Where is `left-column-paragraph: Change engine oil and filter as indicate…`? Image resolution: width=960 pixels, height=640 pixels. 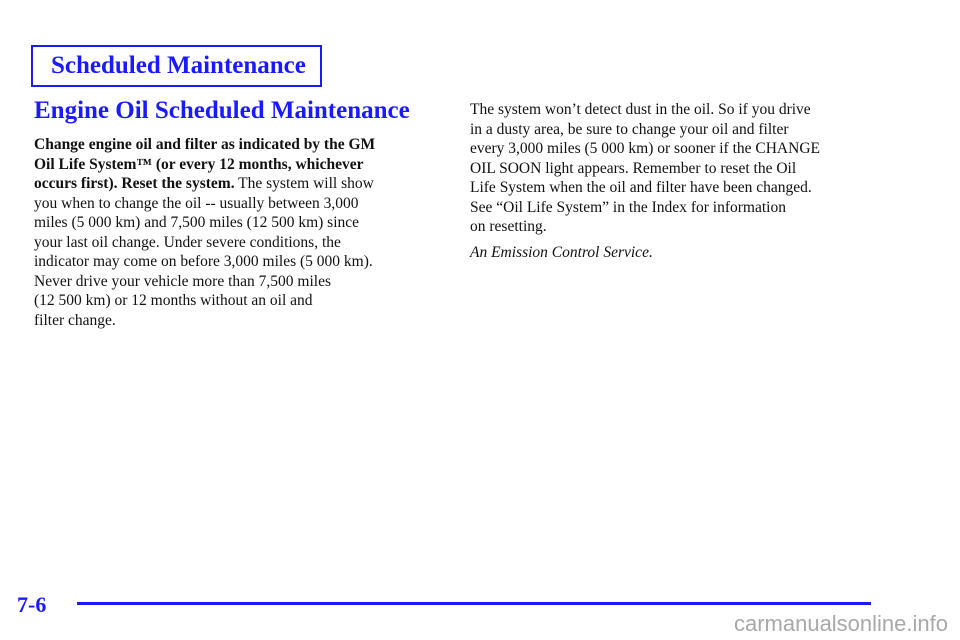
left-column-paragraph: Change engine oil and filter as indicate… is located at coordinates (204, 232).